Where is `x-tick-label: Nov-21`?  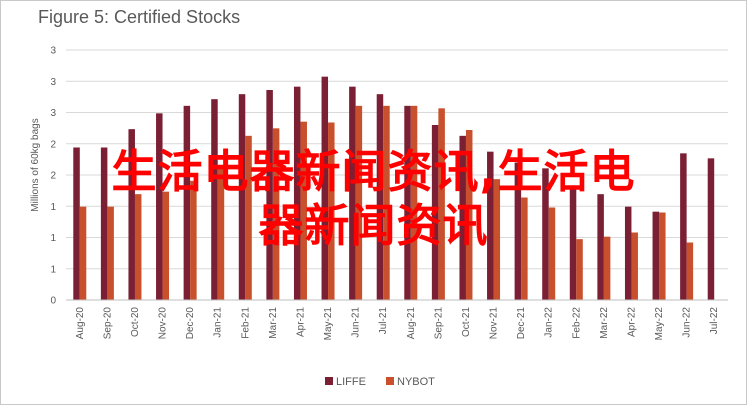 x-tick-label: Nov-21 is located at coordinates (494, 323).